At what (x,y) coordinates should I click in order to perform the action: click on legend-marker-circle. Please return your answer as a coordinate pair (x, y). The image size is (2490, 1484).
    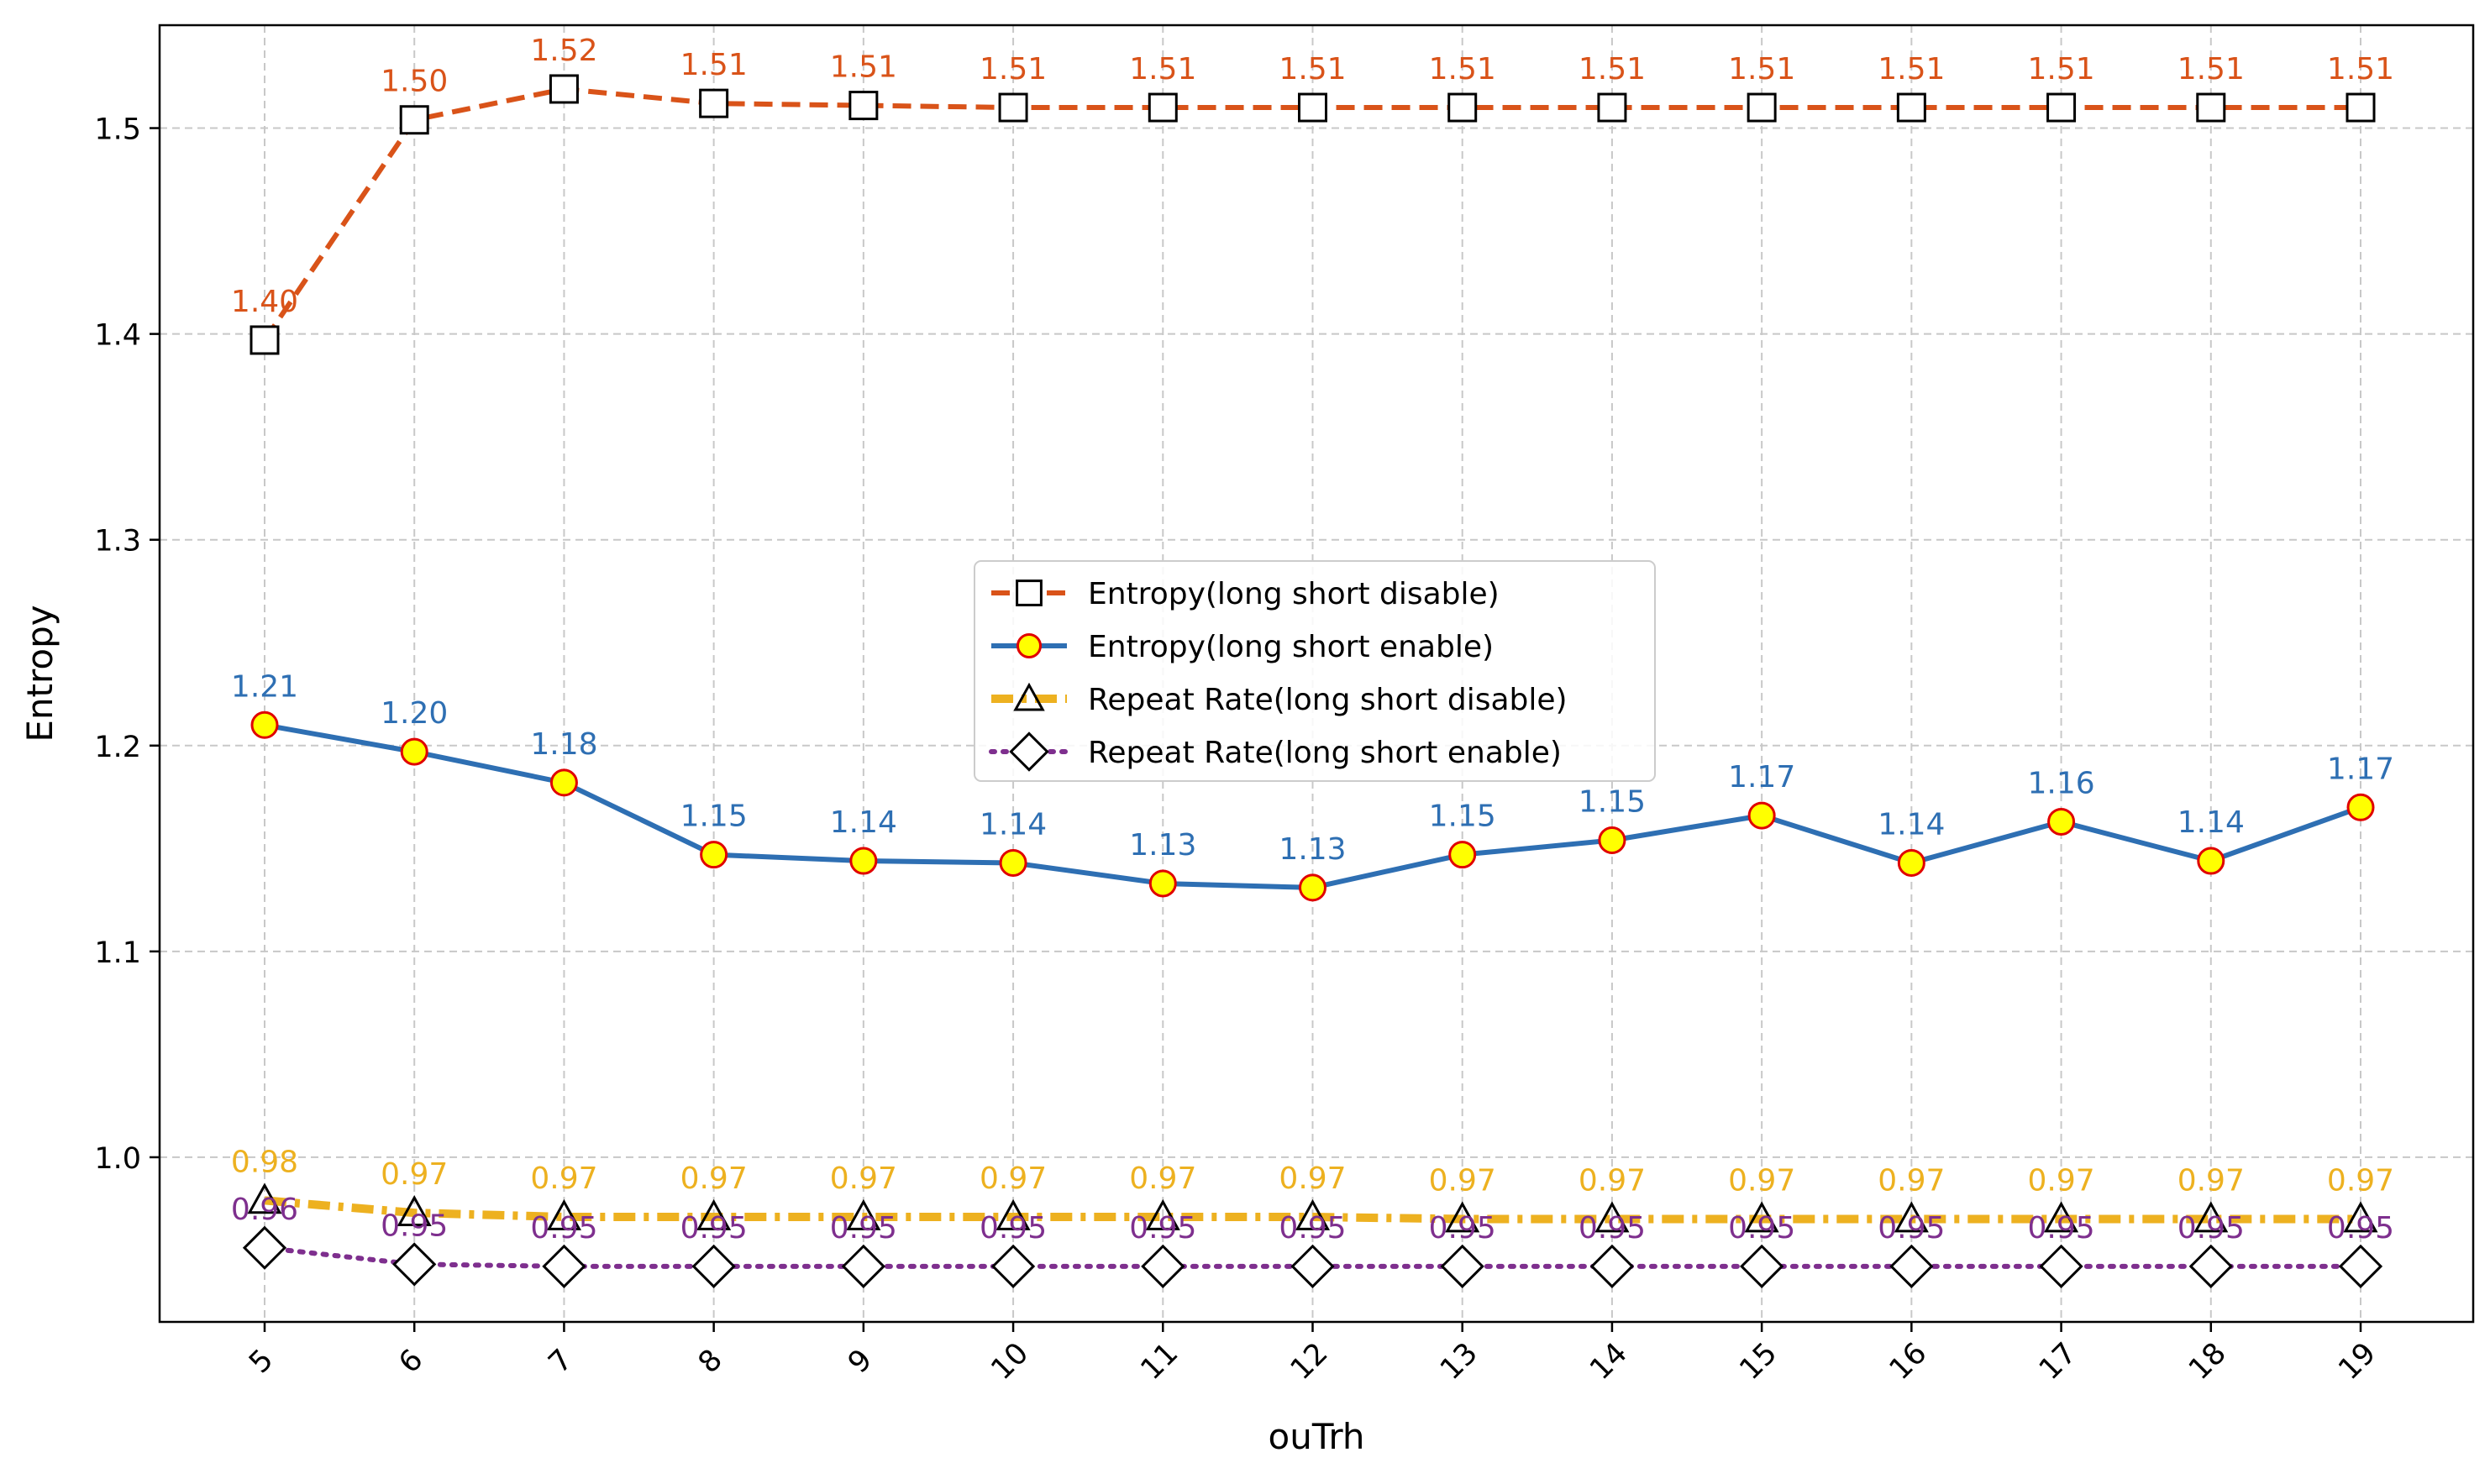
    Looking at the image, I should click on (1029, 646).